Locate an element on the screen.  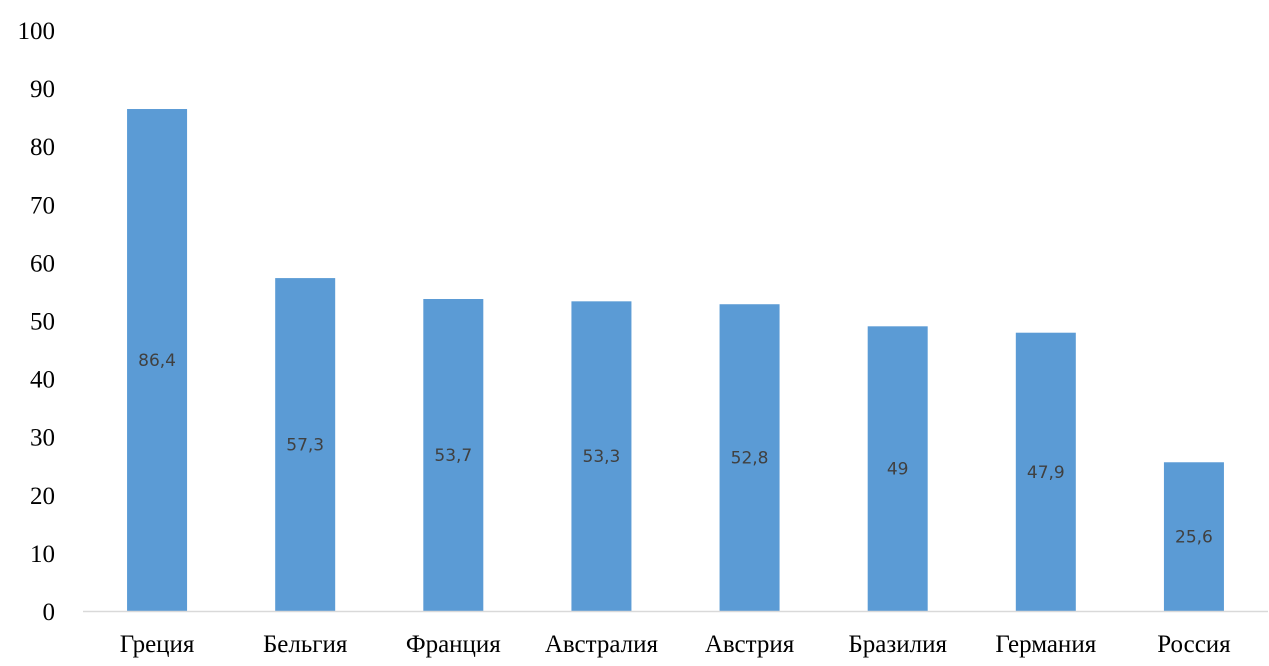
data-label: 53,3 is located at coordinates (602, 457).